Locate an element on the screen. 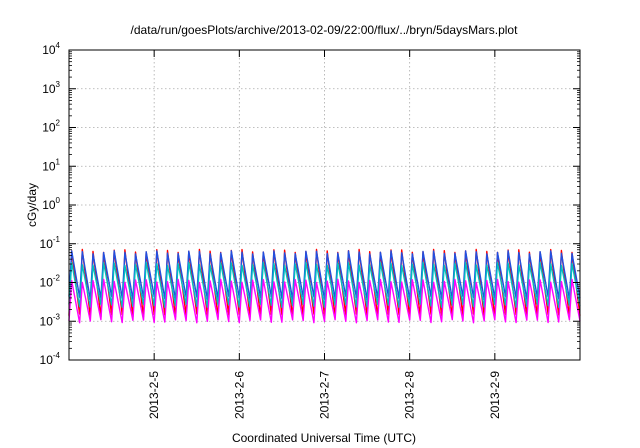  y-tick-exponent: -2 is located at coordinates (57, 278).